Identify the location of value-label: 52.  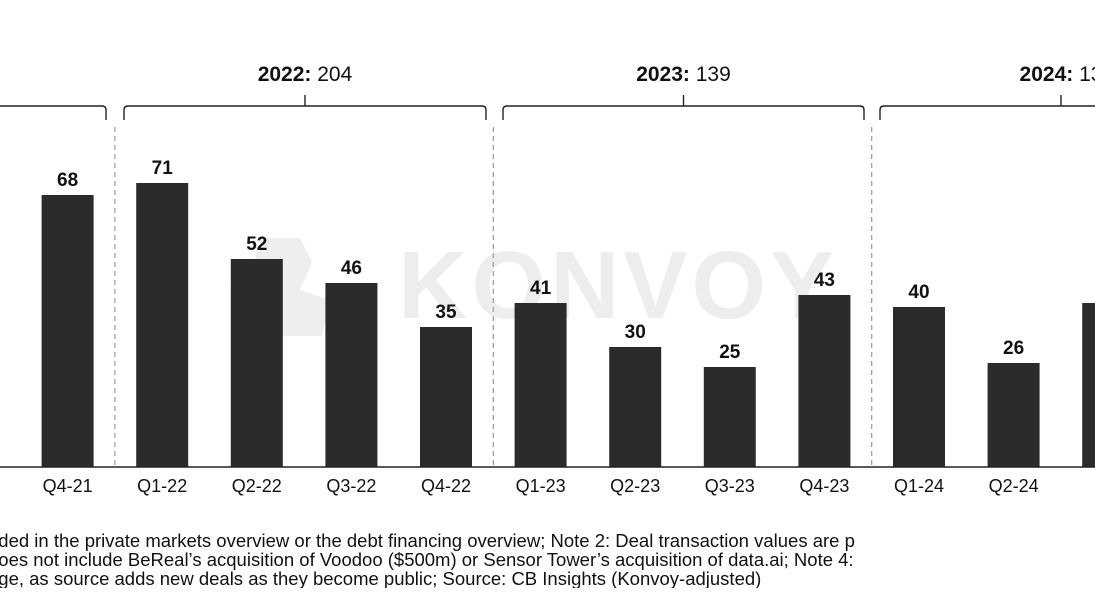
(256, 244).